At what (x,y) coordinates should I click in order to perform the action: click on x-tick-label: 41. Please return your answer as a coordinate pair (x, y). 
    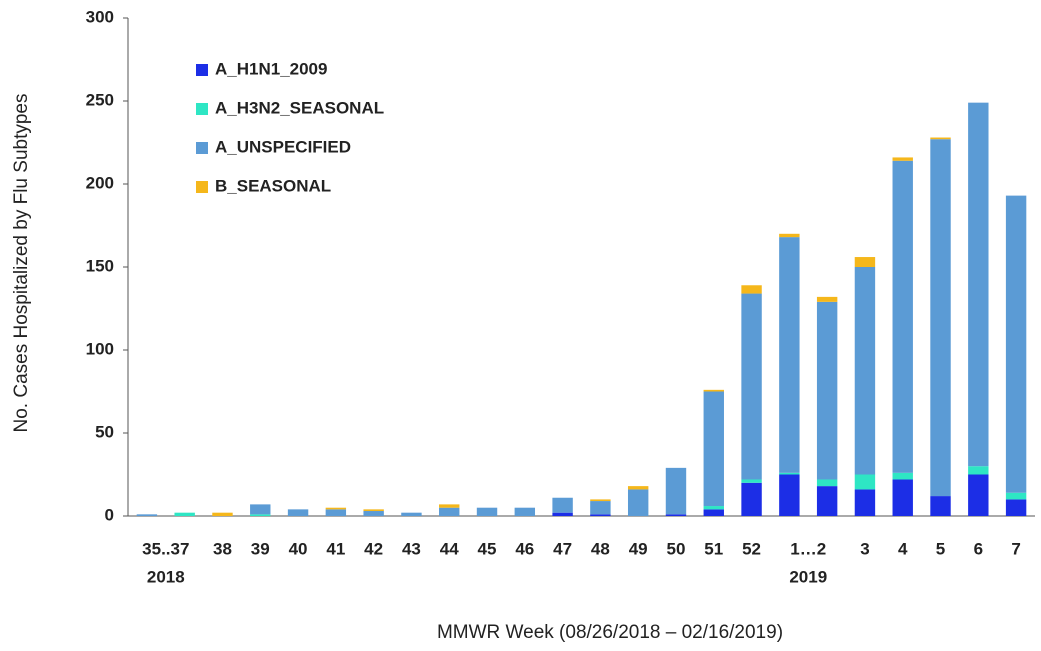
    Looking at the image, I should click on (335, 548).